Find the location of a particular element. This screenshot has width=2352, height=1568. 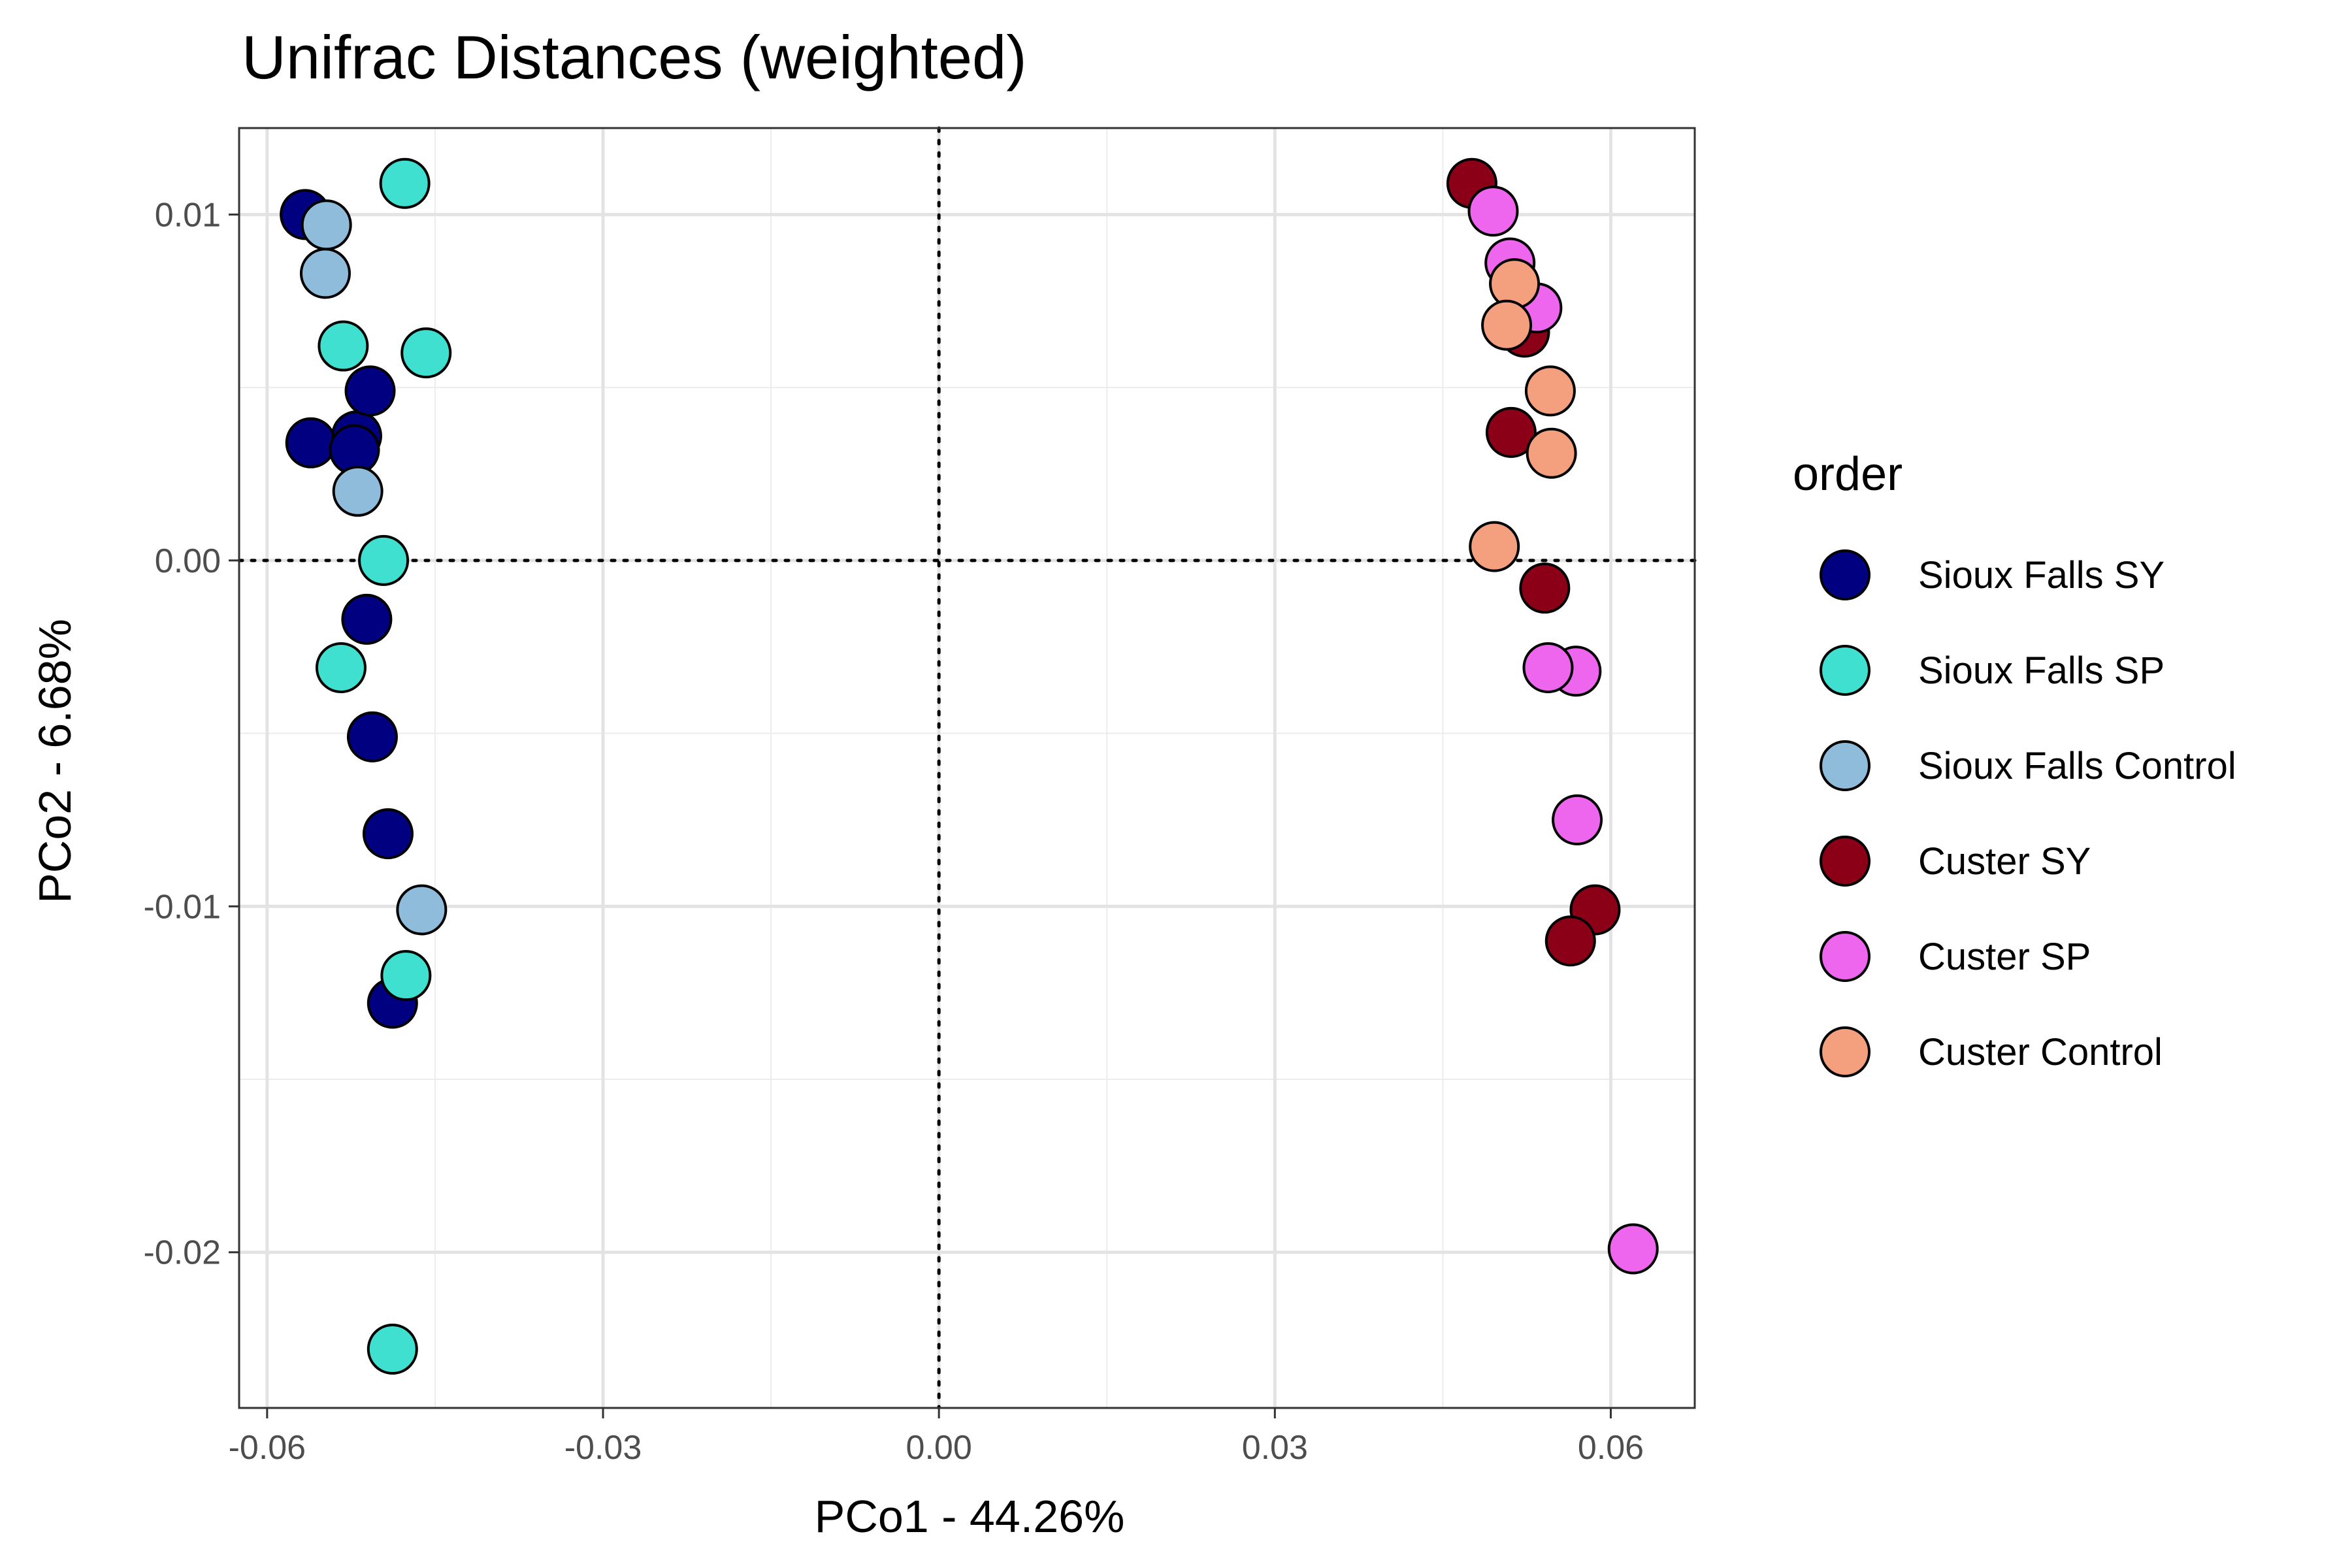

legend-label-sioux-falls-sy: Sioux Falls SY is located at coordinates (2041, 575).